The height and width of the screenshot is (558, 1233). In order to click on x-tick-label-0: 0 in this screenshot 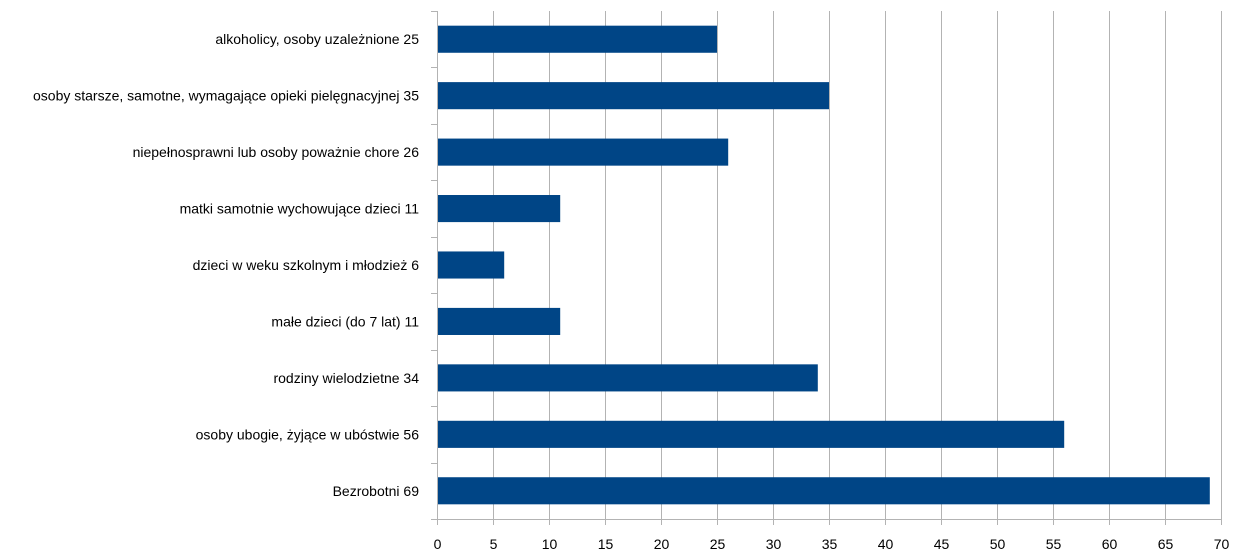, I will do `click(438, 544)`.